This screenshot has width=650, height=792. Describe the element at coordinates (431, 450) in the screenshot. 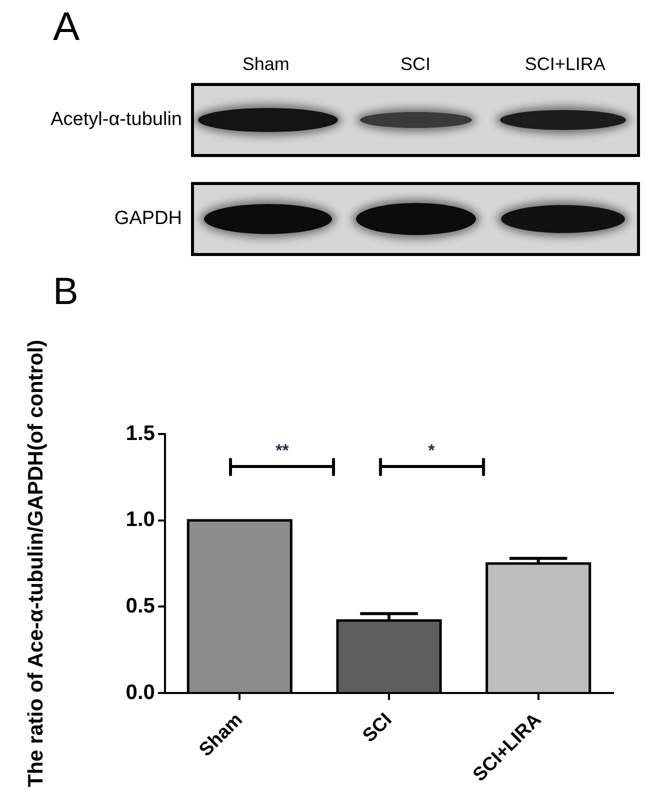

I see `annotation: *` at that location.